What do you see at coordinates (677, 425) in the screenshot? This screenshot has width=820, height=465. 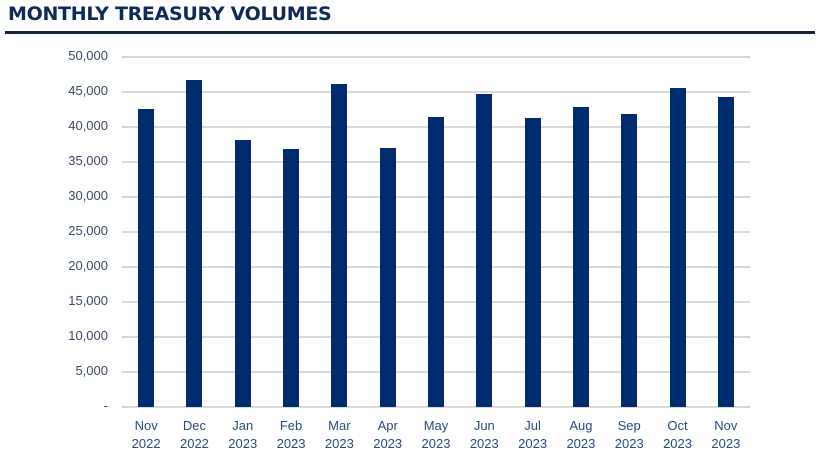 I see `x-tick-month: Oct` at bounding box center [677, 425].